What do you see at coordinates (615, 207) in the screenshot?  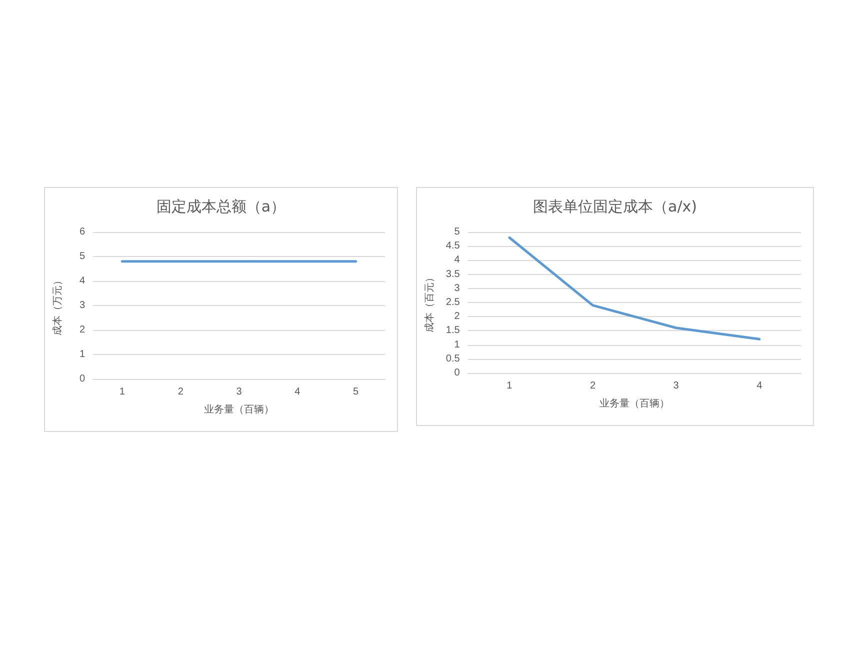 I see `chart-title: 图表单位固定成本（a/x)` at bounding box center [615, 207].